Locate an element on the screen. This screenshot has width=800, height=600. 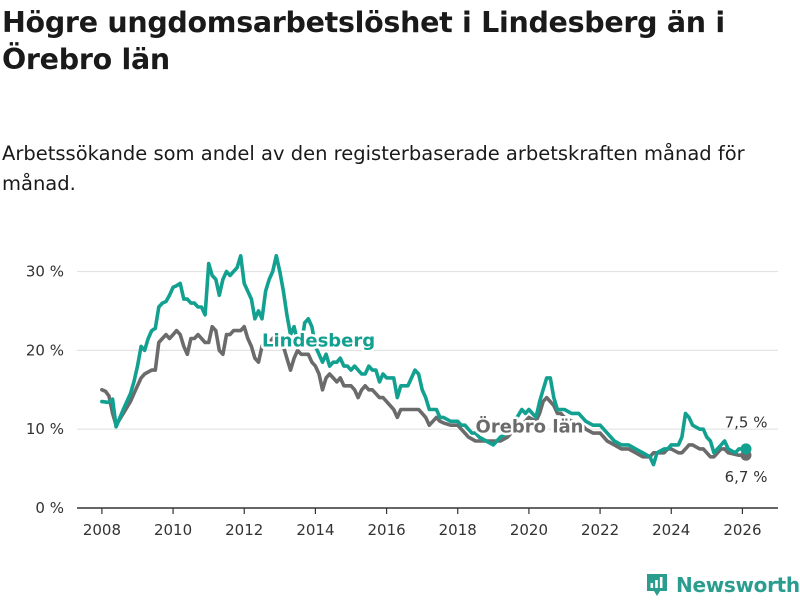
x-tick-label: 2010 is located at coordinates (173, 530).